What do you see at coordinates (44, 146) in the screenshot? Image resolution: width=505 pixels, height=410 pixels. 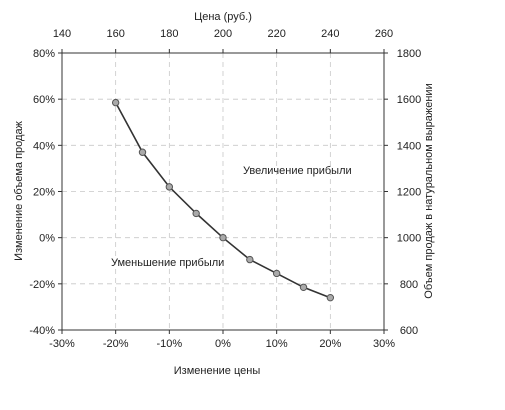 I see `y-tick-label-4: 40%` at bounding box center [44, 146].